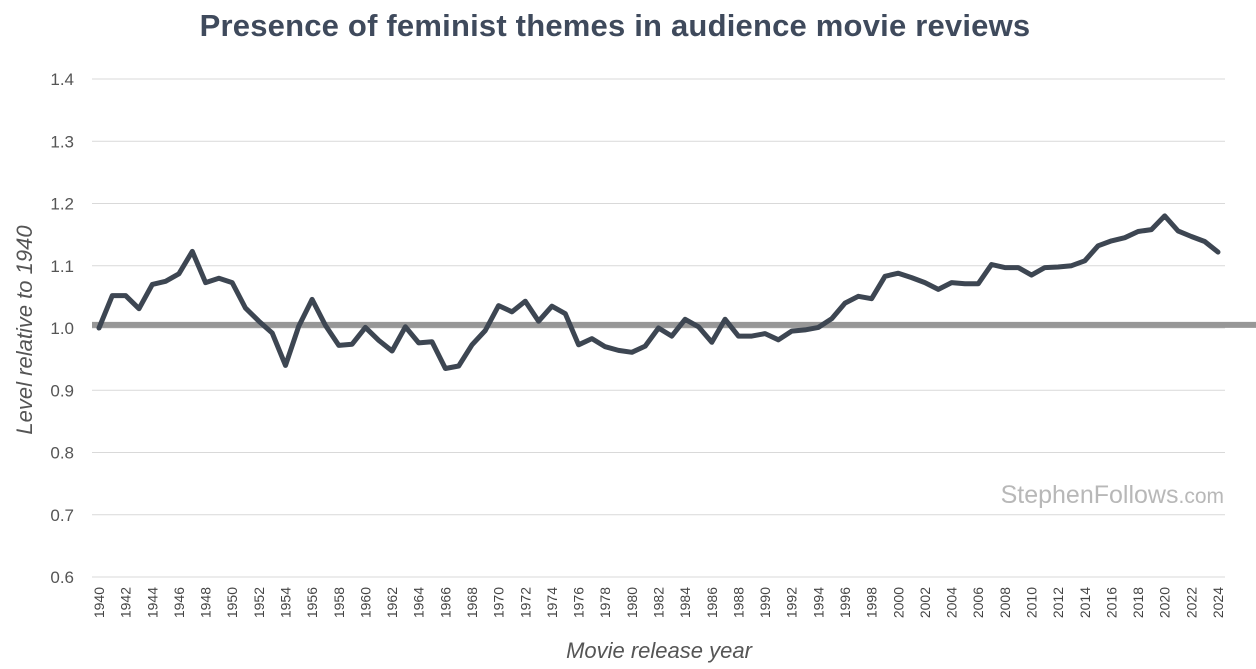  What do you see at coordinates (62, 141) in the screenshot?
I see `y-tick-label: 1.3` at bounding box center [62, 141].